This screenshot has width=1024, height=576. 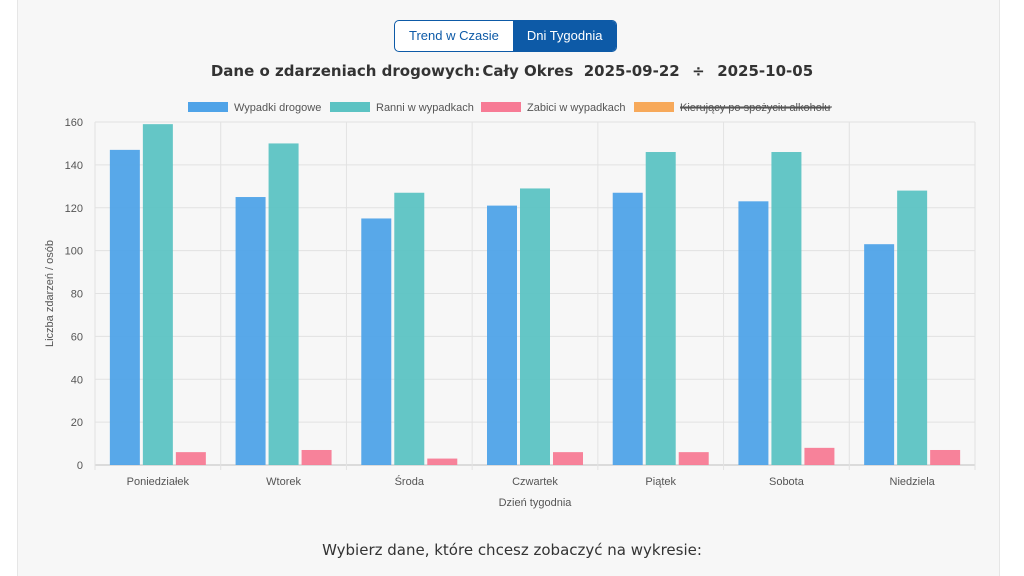 What do you see at coordinates (77, 380) in the screenshot?
I see `y-tick-label: 40` at bounding box center [77, 380].